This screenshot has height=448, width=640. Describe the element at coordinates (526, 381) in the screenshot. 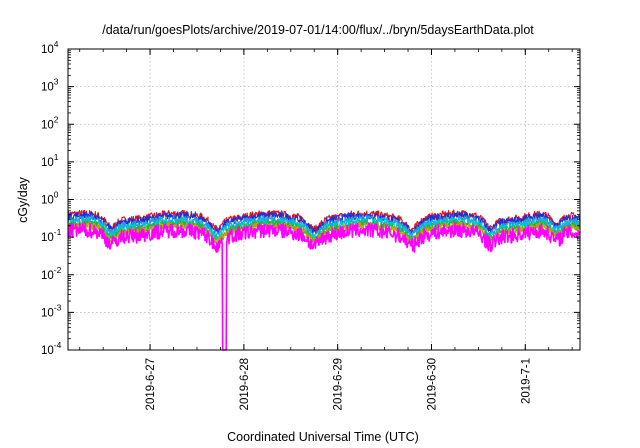

I see `x-tick-label: 2019-7-1` at that location.